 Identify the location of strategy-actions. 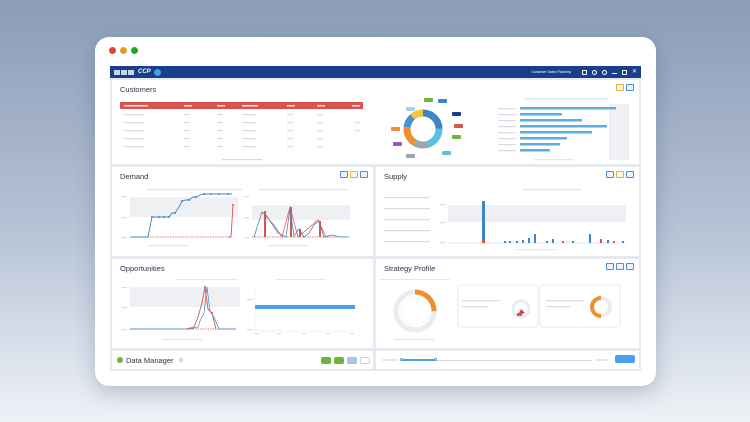
(620, 266).